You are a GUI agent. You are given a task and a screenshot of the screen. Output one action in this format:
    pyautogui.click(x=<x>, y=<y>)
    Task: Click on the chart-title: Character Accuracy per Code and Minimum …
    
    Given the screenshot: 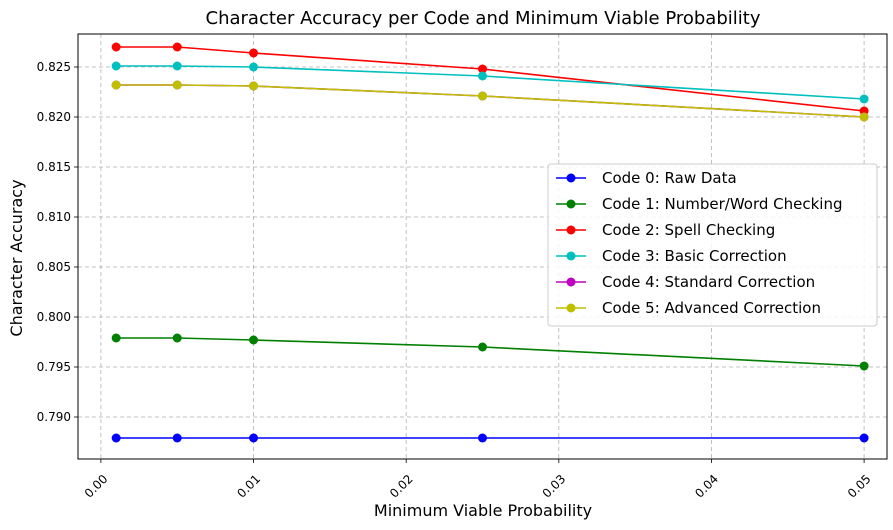 What is the action you would take?
    pyautogui.click(x=483, y=18)
    